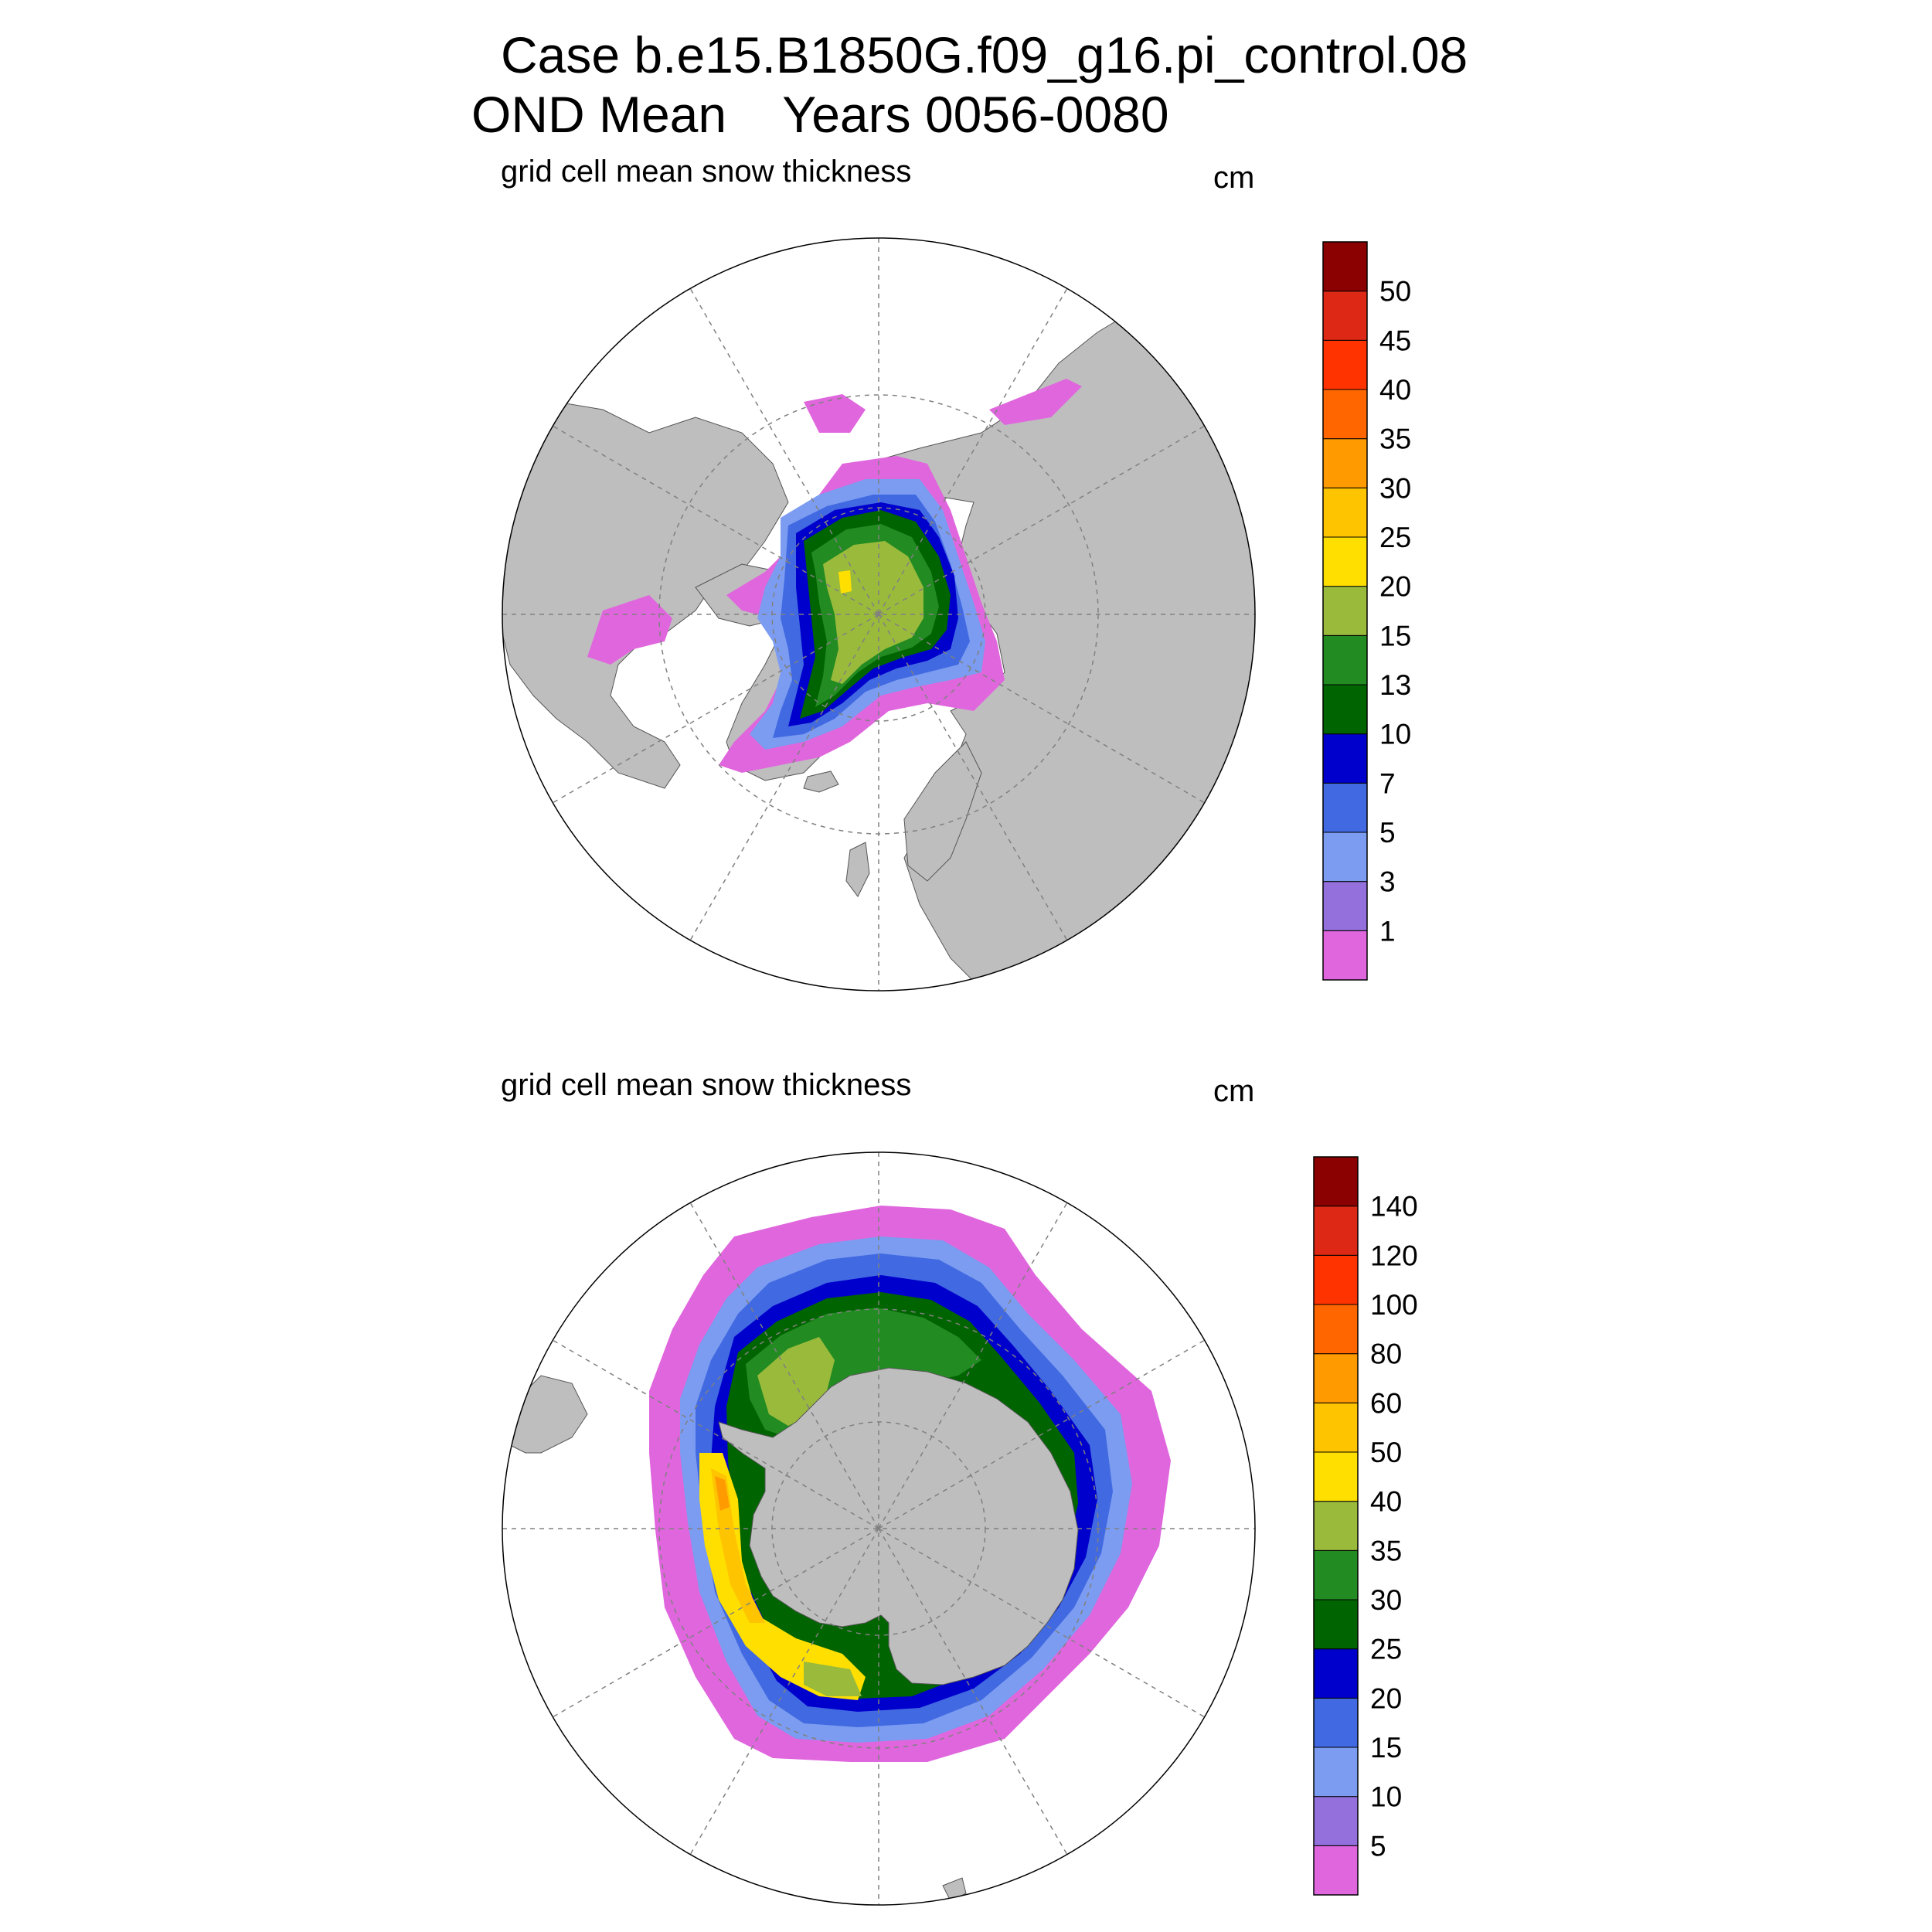 This screenshot has width=1932, height=1932. I want to click on north-colorbar-label: 35, so click(1395, 439).